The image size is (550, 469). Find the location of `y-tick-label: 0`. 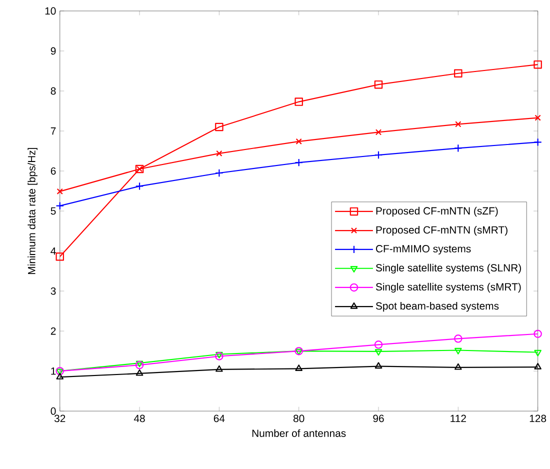

y-tick-label: 0 is located at coordinates (53, 411).